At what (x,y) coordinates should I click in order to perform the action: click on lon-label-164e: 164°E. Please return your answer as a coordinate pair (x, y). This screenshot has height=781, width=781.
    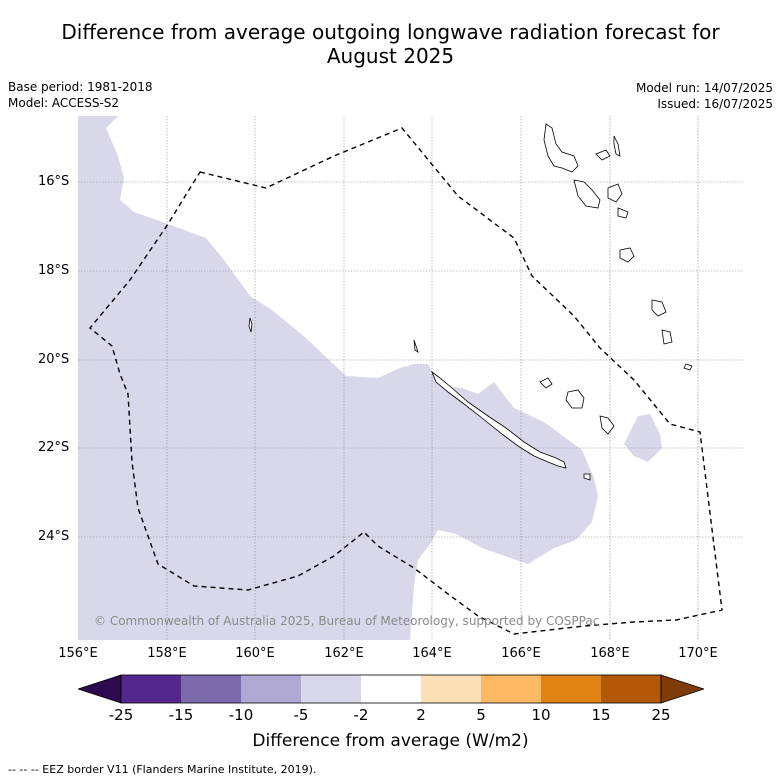
    Looking at the image, I should click on (432, 653).